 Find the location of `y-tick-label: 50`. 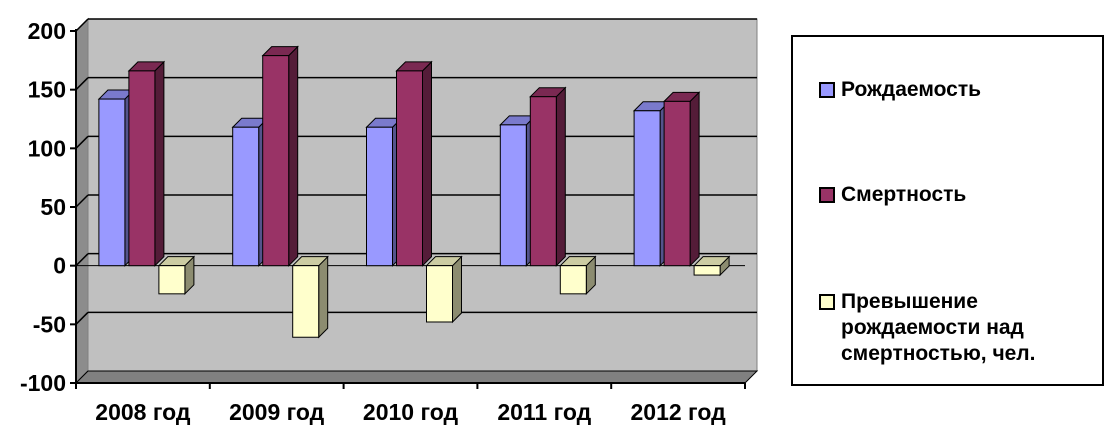

y-tick-label: 50 is located at coordinates (53, 207).